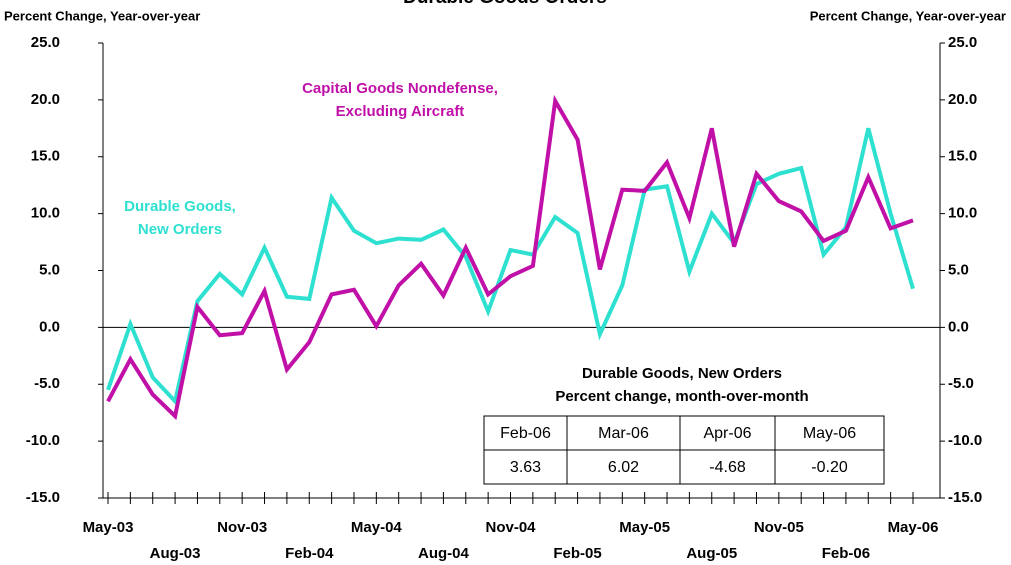  Describe the element at coordinates (727, 433) in the screenshot. I see `table-header: Apr-06` at that location.